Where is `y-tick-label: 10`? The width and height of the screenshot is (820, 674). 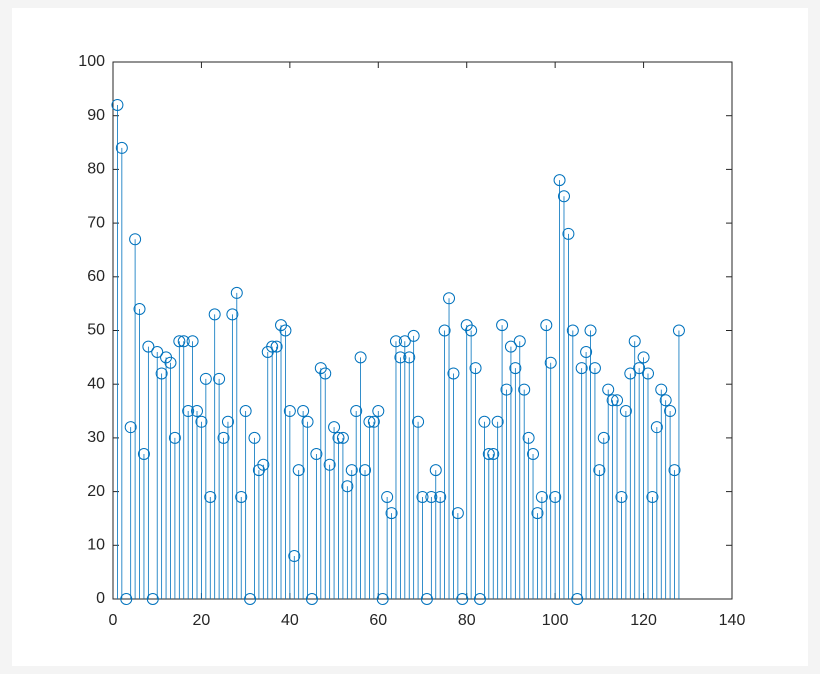 y-tick-label: 10 is located at coordinates (96, 545).